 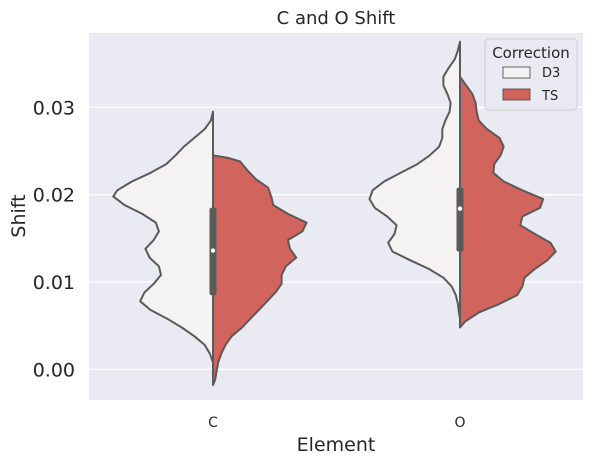 What do you see at coordinates (260, 270) in the screenshot?
I see `violin-c-ts` at bounding box center [260, 270].